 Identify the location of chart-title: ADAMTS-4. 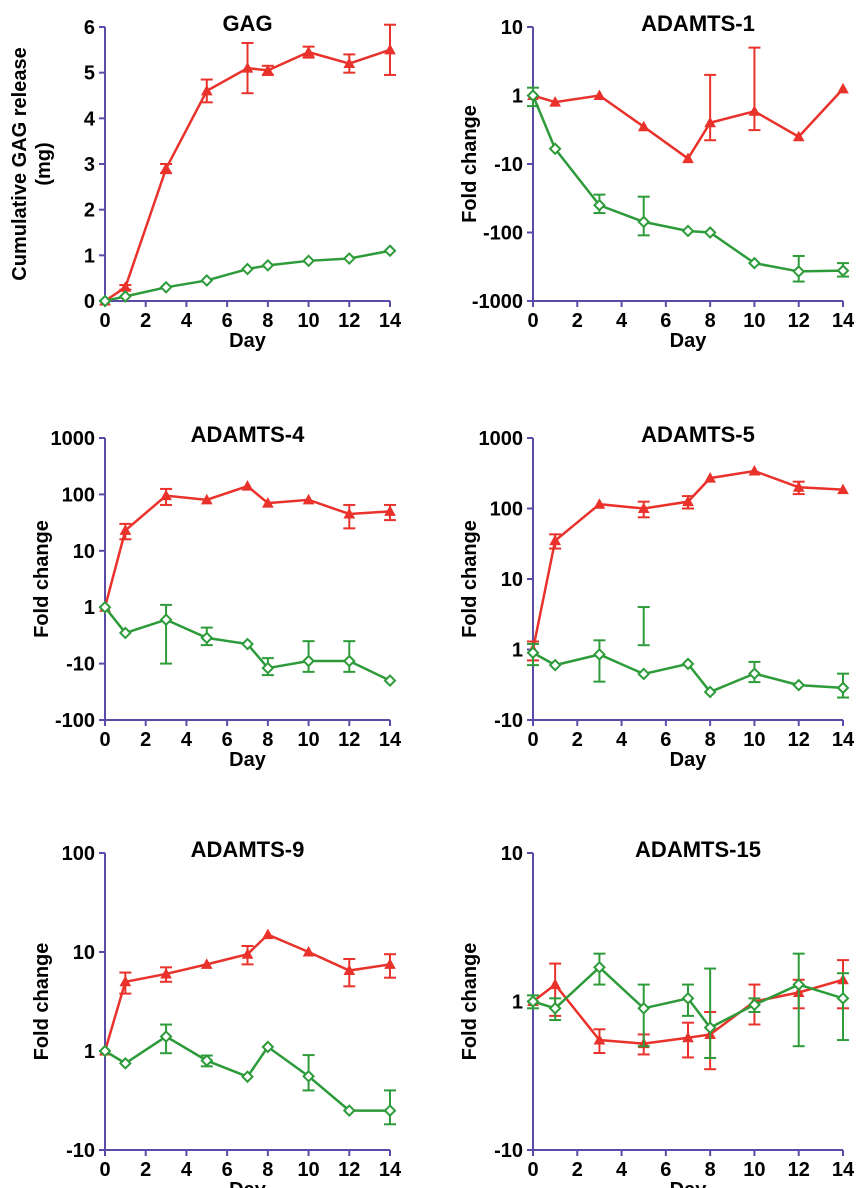
(248, 434).